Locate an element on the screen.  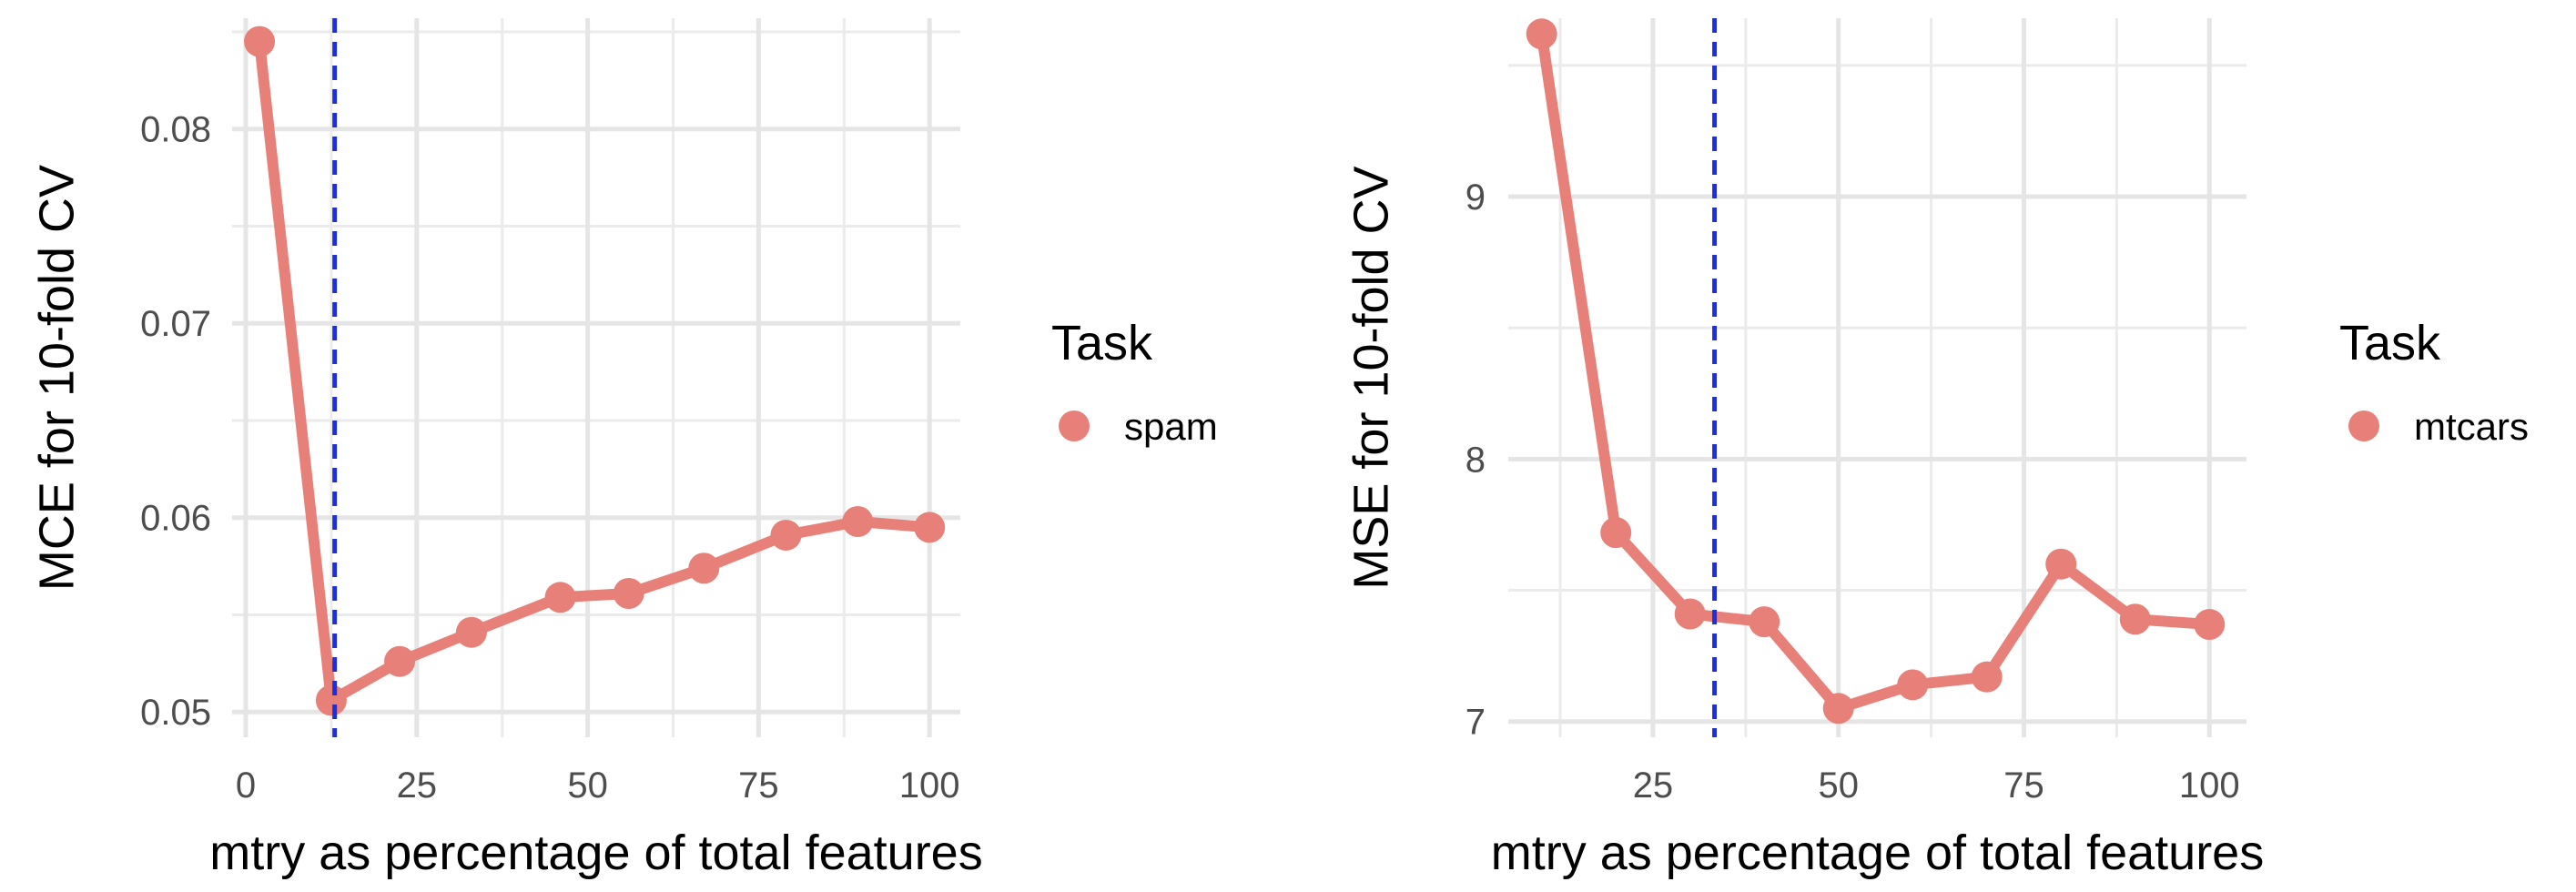
y-tick-label: 0.06 is located at coordinates (175, 519).